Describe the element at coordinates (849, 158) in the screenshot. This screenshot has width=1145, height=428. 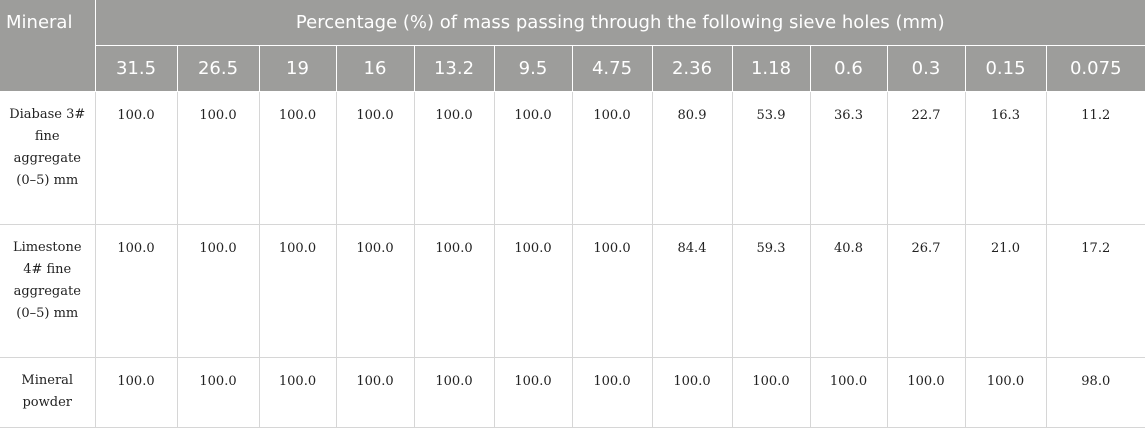
I see `value-cell: 36.3` at that location.